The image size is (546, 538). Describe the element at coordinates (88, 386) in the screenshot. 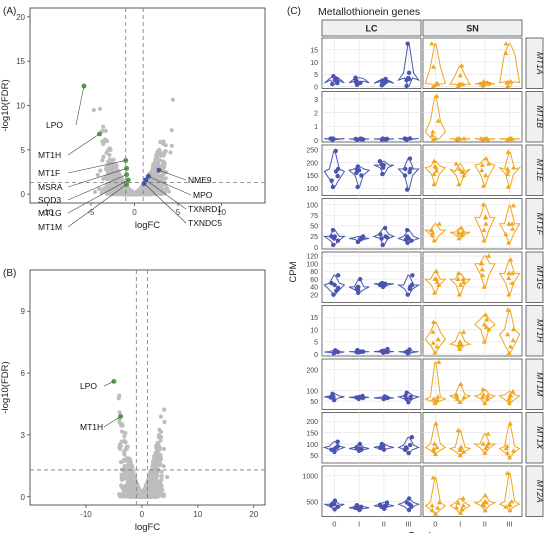

I see `gene-label: LPO` at that location.